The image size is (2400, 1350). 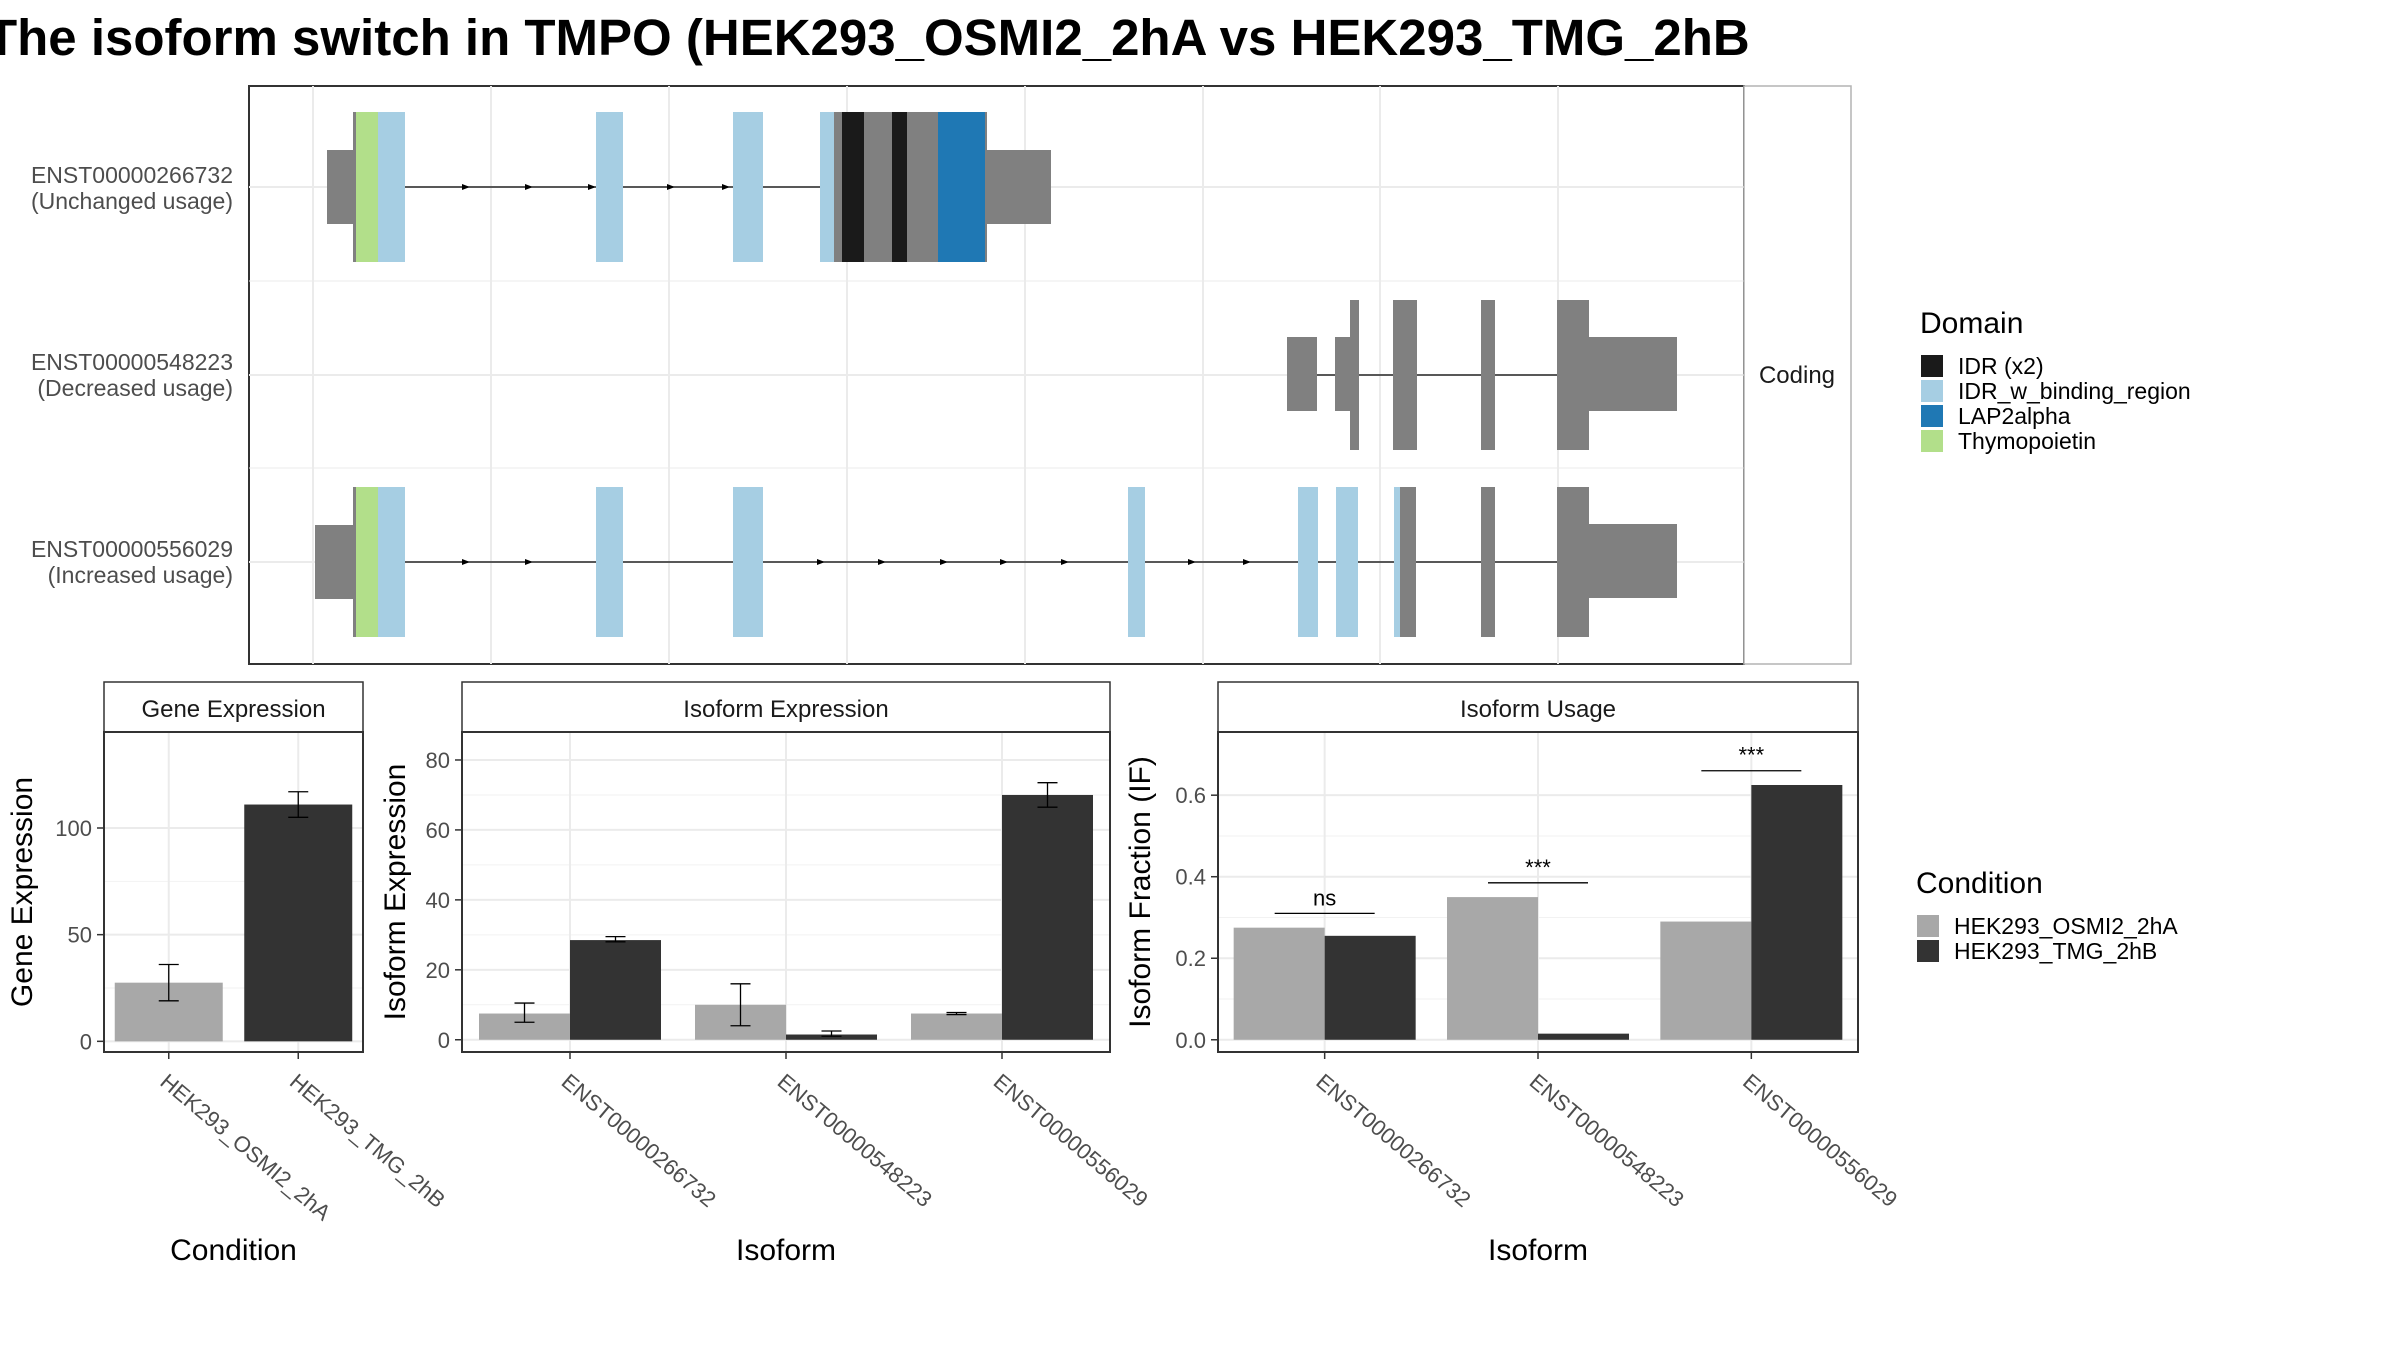 I want to click on y-tick-label: 0.0, so click(x=1190, y=1040).